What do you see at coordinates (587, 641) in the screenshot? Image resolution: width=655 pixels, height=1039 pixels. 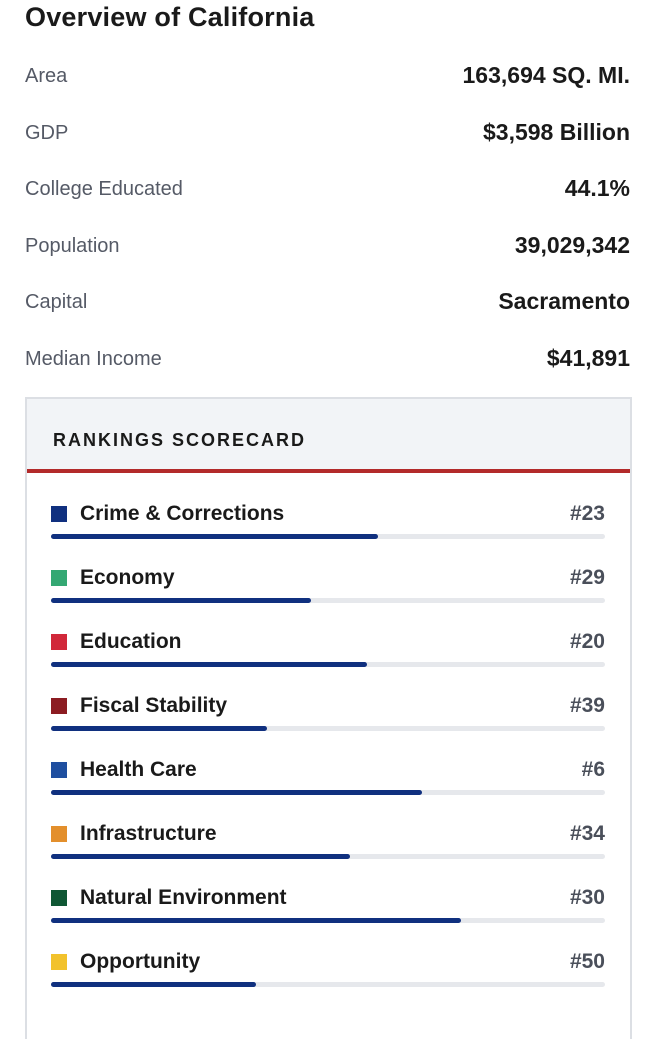 I see `rank-value: #20` at bounding box center [587, 641].